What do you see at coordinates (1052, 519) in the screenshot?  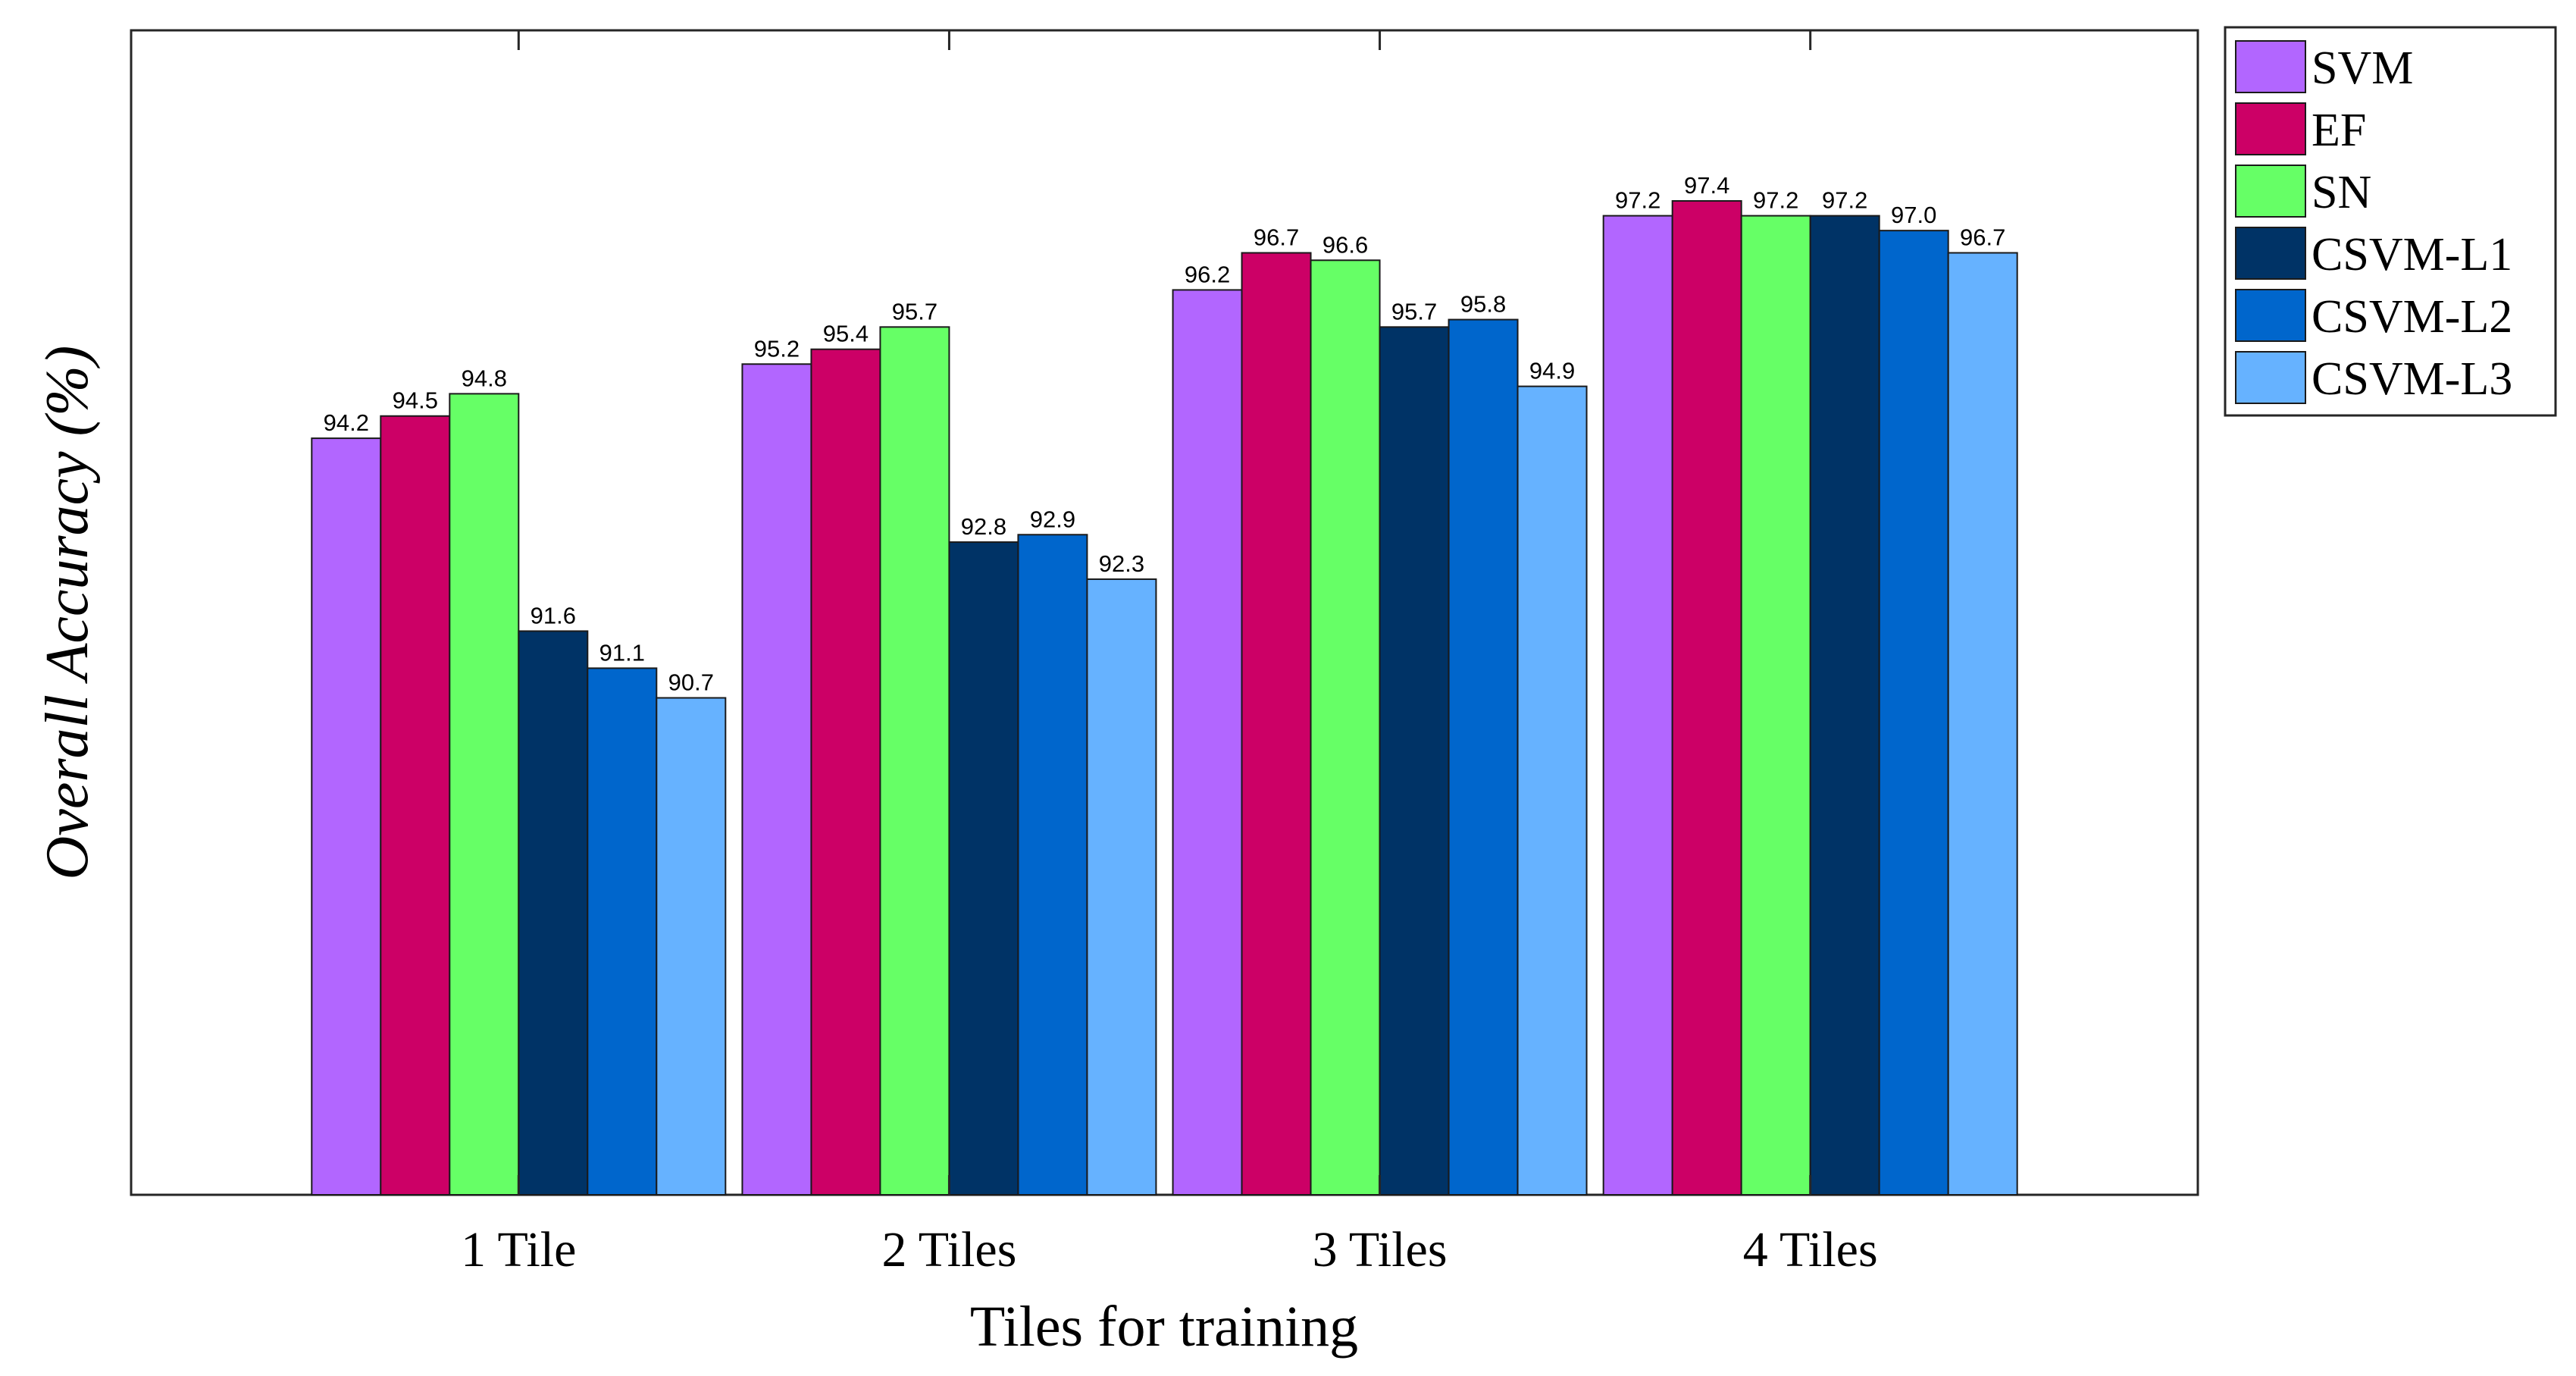 I see `data-label: 92.9` at bounding box center [1052, 519].